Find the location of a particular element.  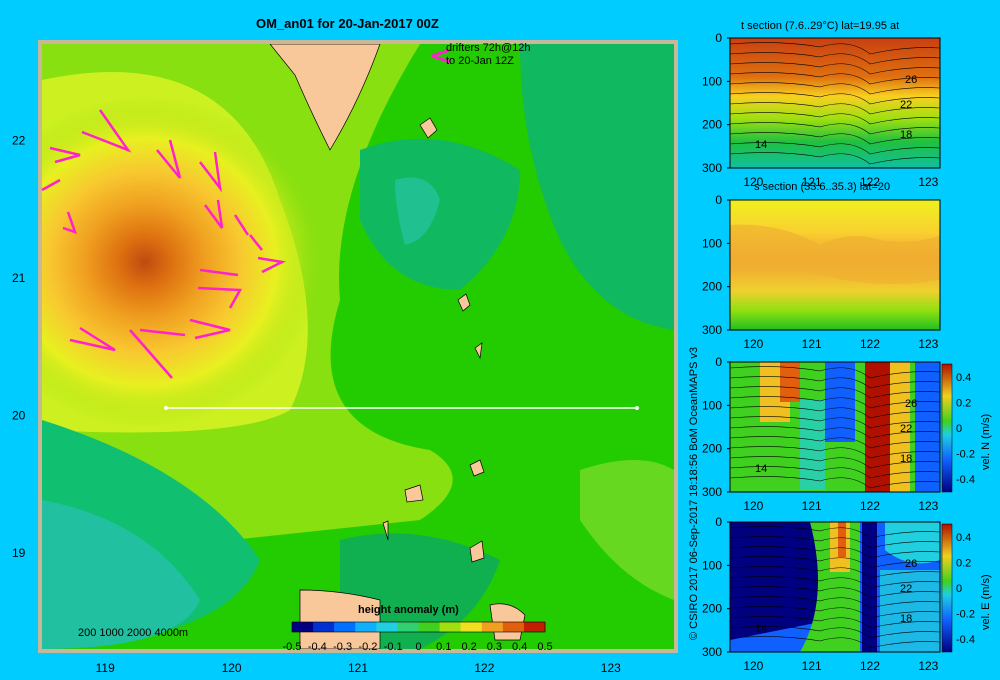

colorbar-border is located at coordinates (418, 627).